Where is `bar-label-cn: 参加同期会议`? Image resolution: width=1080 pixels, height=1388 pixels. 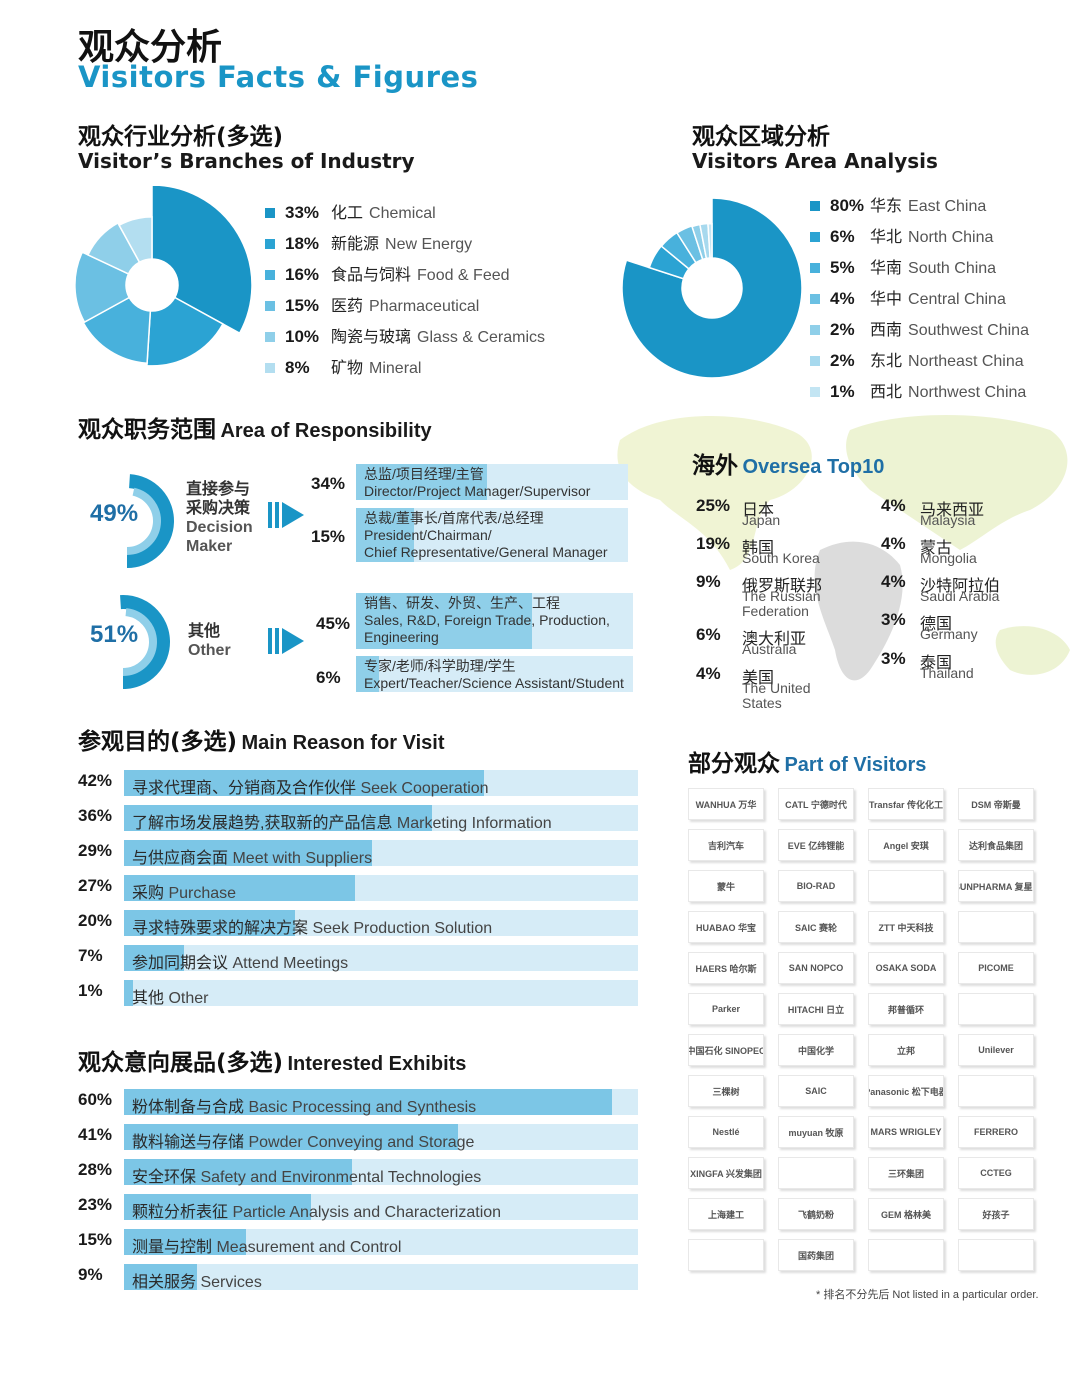
bar-label-cn: 参加同期会议 is located at coordinates (180, 963).